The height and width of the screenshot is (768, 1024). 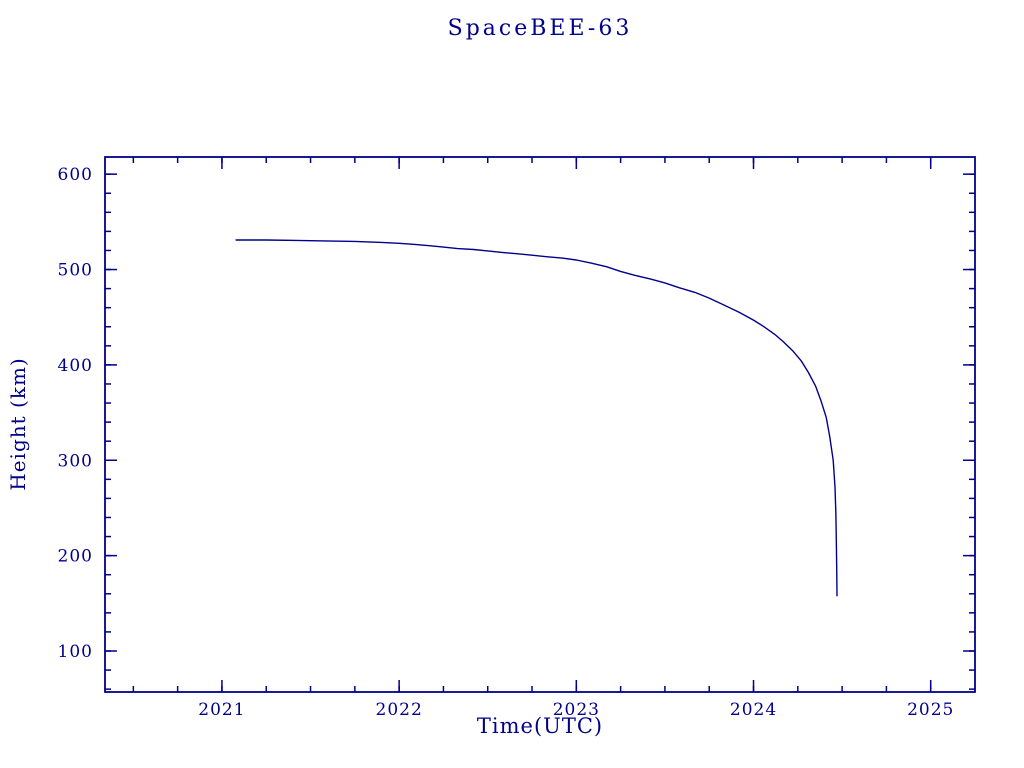 I want to click on y-tick-label: 500, so click(x=75, y=271).